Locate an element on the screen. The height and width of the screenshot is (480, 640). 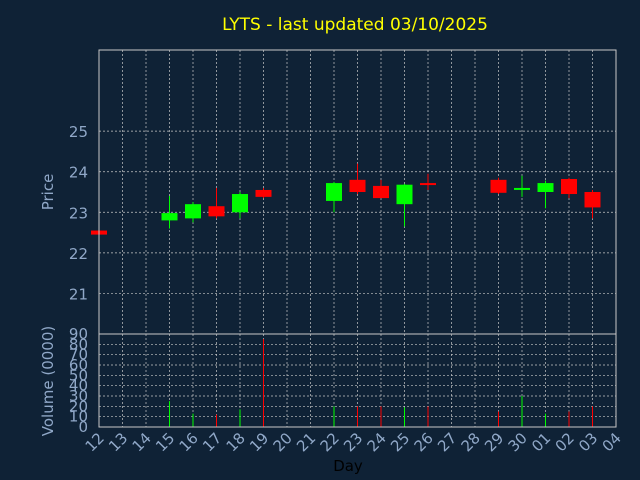
x-tick-label: 03 is located at coordinates (588, 442).